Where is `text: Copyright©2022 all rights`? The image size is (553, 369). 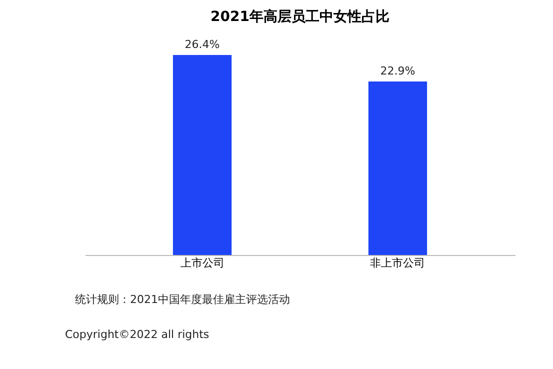
text: Copyright©2022 all rights is located at coordinates (137, 334).